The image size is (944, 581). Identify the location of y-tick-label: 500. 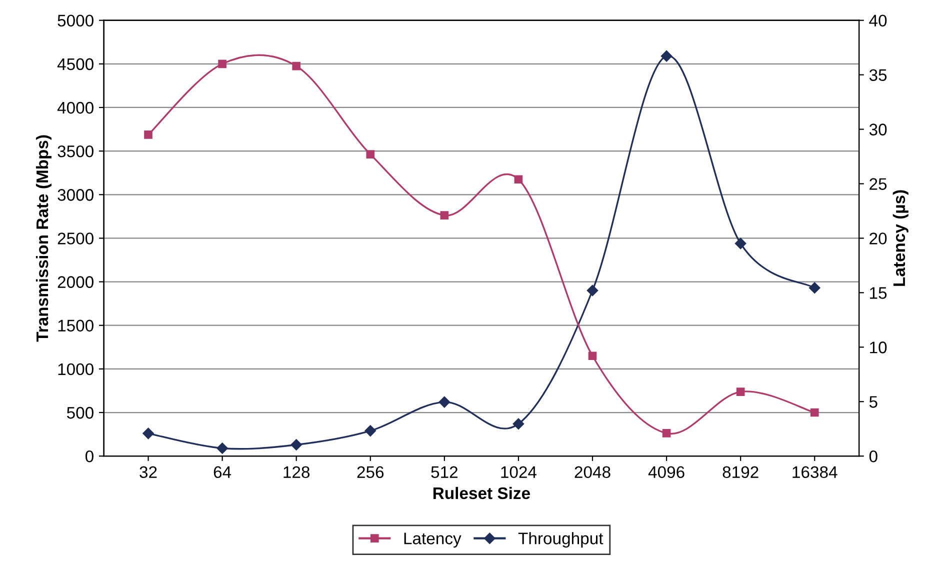
(80, 412).